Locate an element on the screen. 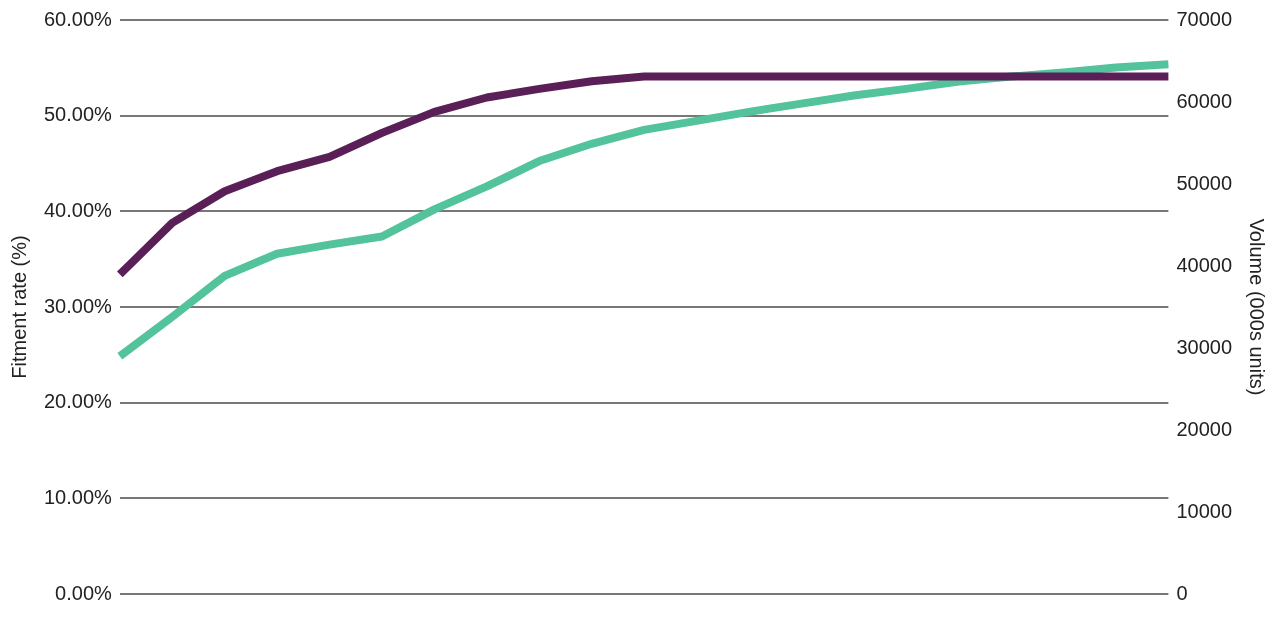  y2-tick-label: 0 is located at coordinates (1182, 592).